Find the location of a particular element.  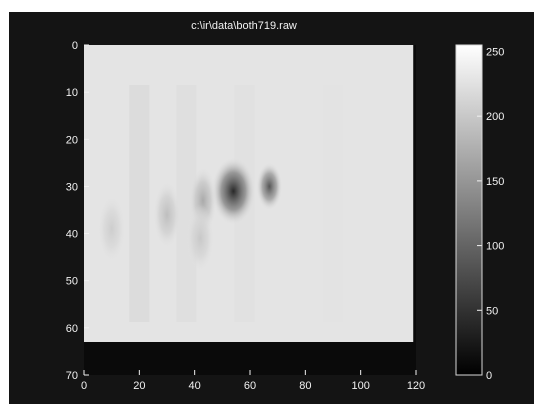

x-tick-label: 120 is located at coordinates (416, 386).